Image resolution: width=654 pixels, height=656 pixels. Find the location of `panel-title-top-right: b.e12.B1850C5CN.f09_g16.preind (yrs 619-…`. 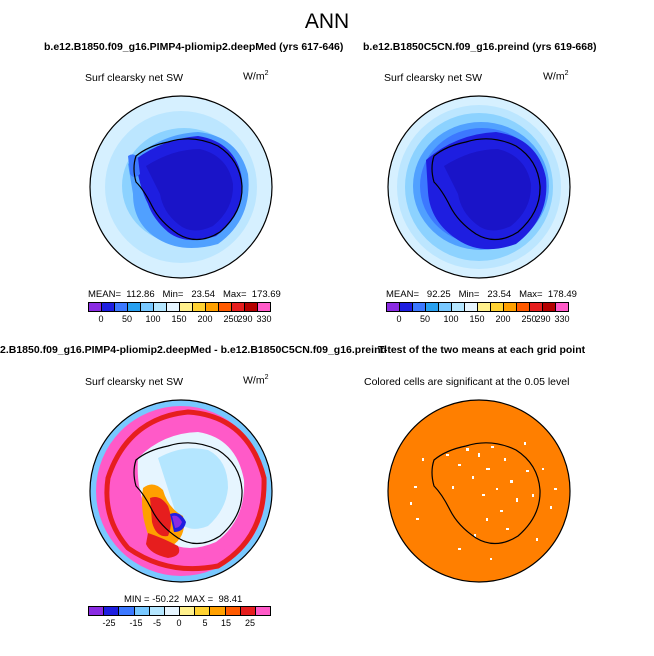

panel-title-top-right: b.e12.B1850C5CN.f09_g16.preind (yrs 619-… is located at coordinates (480, 47).